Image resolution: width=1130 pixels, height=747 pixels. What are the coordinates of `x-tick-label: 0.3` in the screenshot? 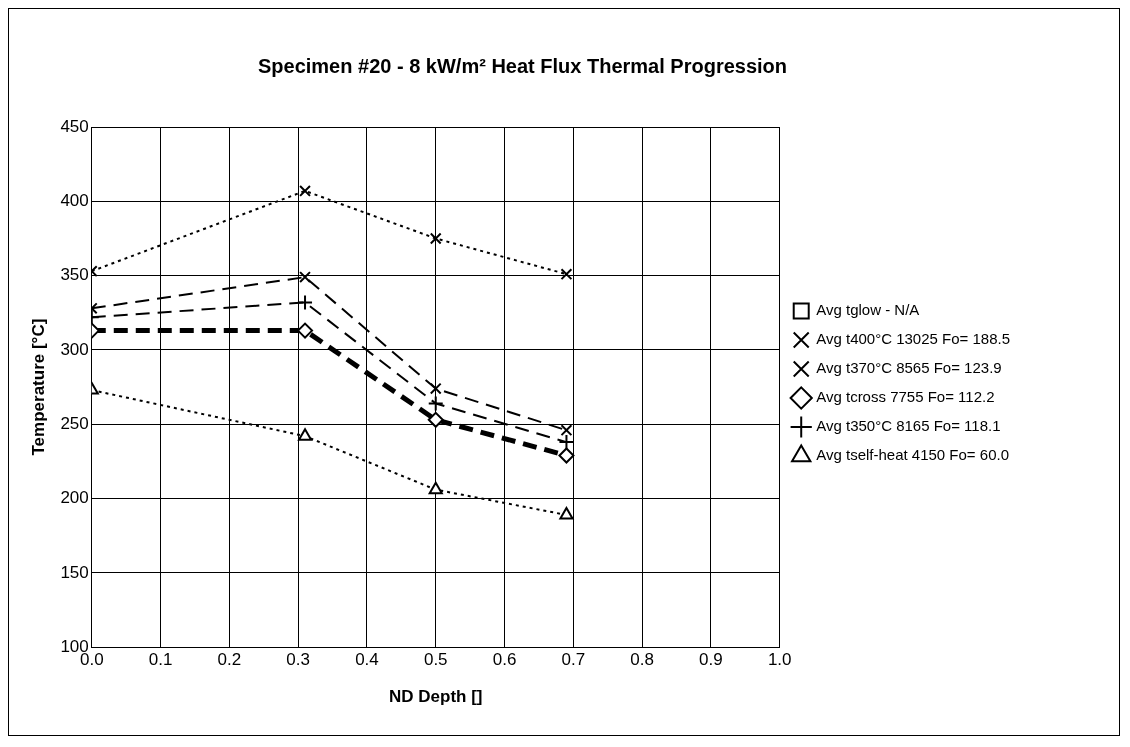 It's located at (298, 660).